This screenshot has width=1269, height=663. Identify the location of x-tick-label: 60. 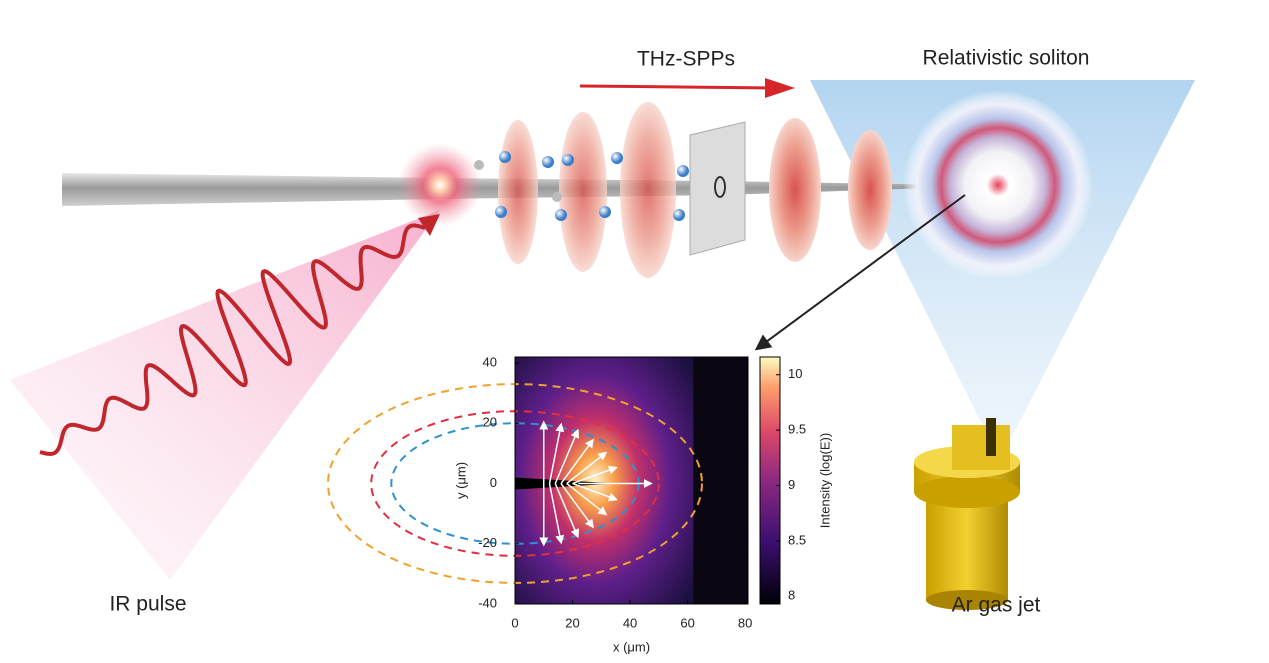
(687, 622).